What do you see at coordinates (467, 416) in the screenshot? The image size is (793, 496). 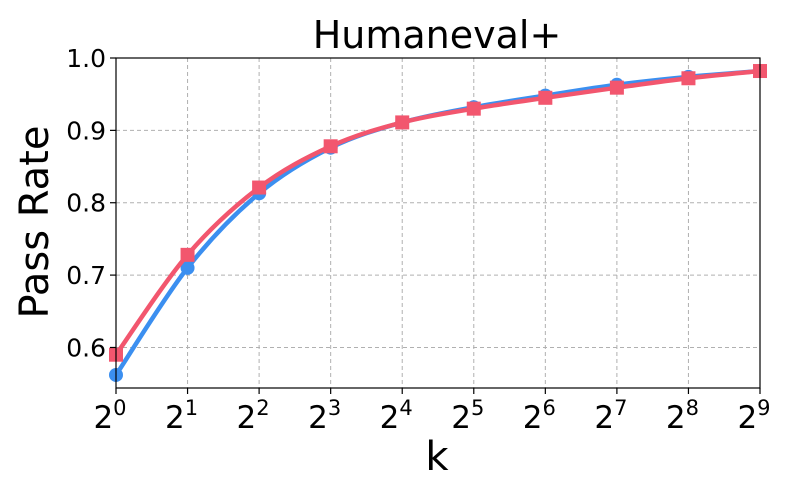 I see `x-tick-label: 25` at bounding box center [467, 416].